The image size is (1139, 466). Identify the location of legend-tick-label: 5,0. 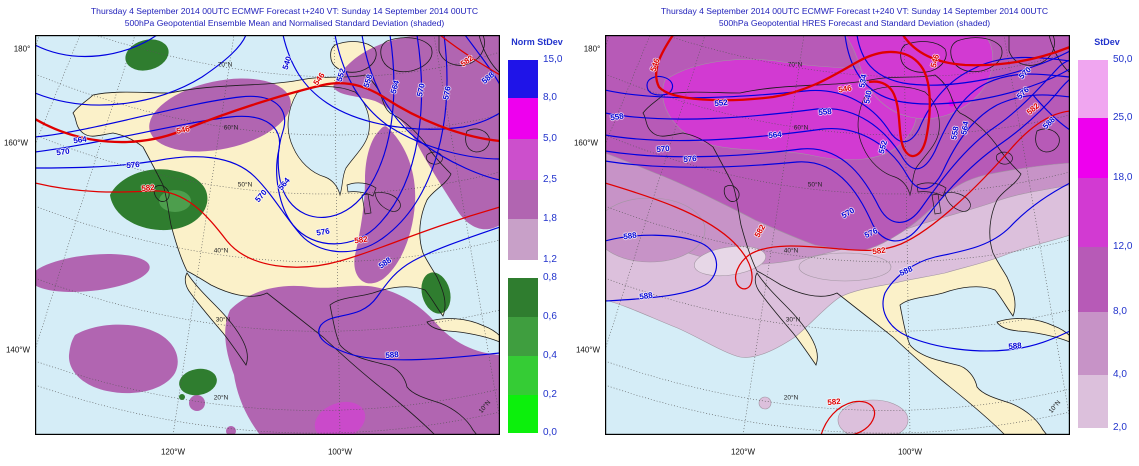
(550, 138).